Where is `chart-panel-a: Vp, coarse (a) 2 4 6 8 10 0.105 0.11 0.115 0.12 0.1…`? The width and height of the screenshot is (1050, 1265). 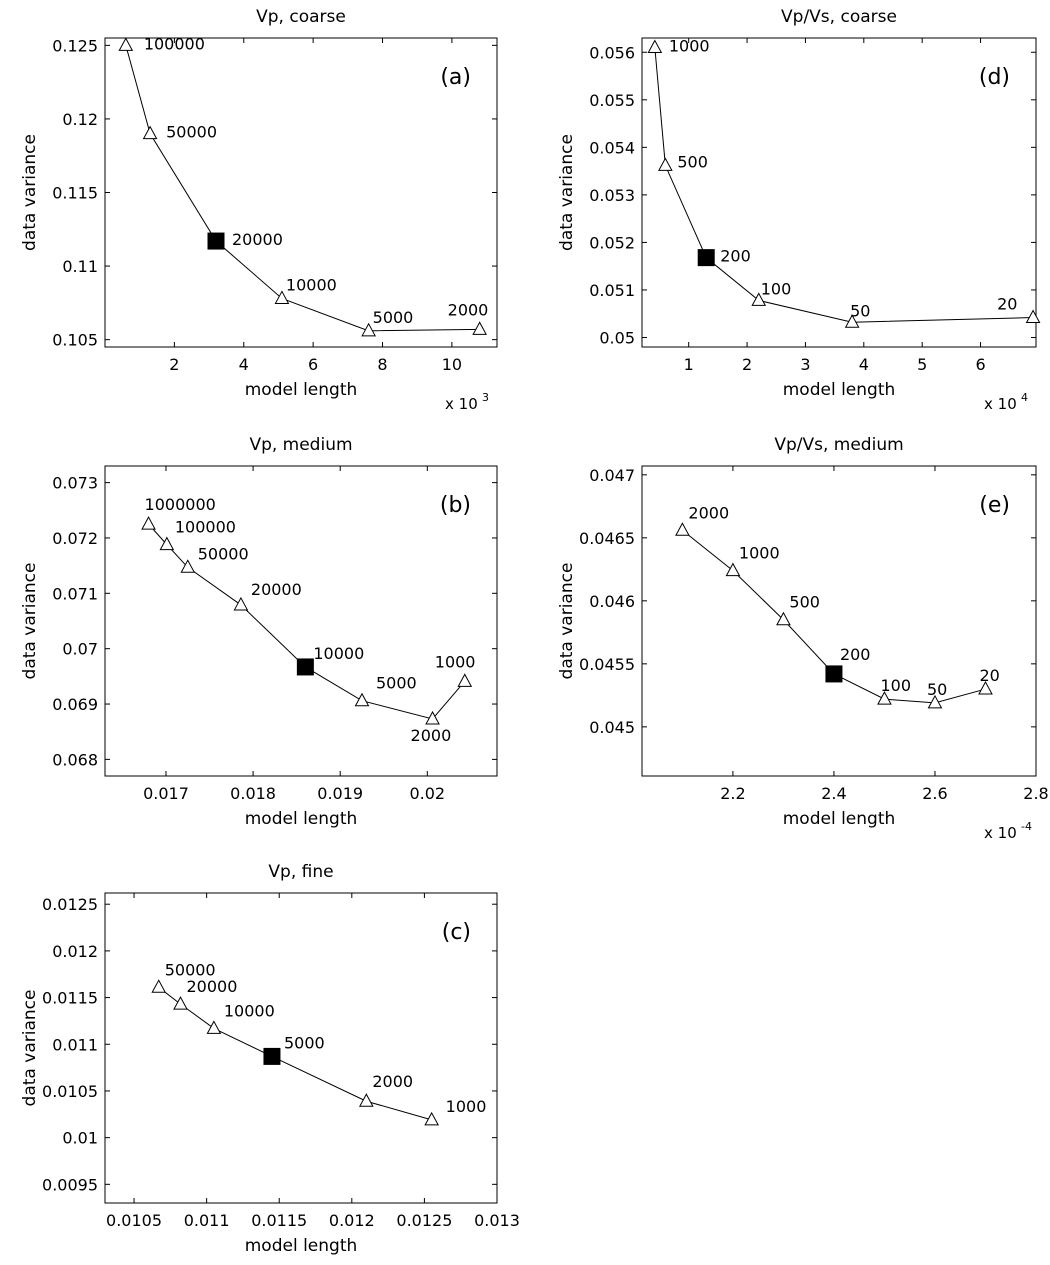 chart-panel-a: Vp, coarse (a) 2 4 6 8 10 0.105 0.11 0.115 0.12 0.1… is located at coordinates (259, 210).